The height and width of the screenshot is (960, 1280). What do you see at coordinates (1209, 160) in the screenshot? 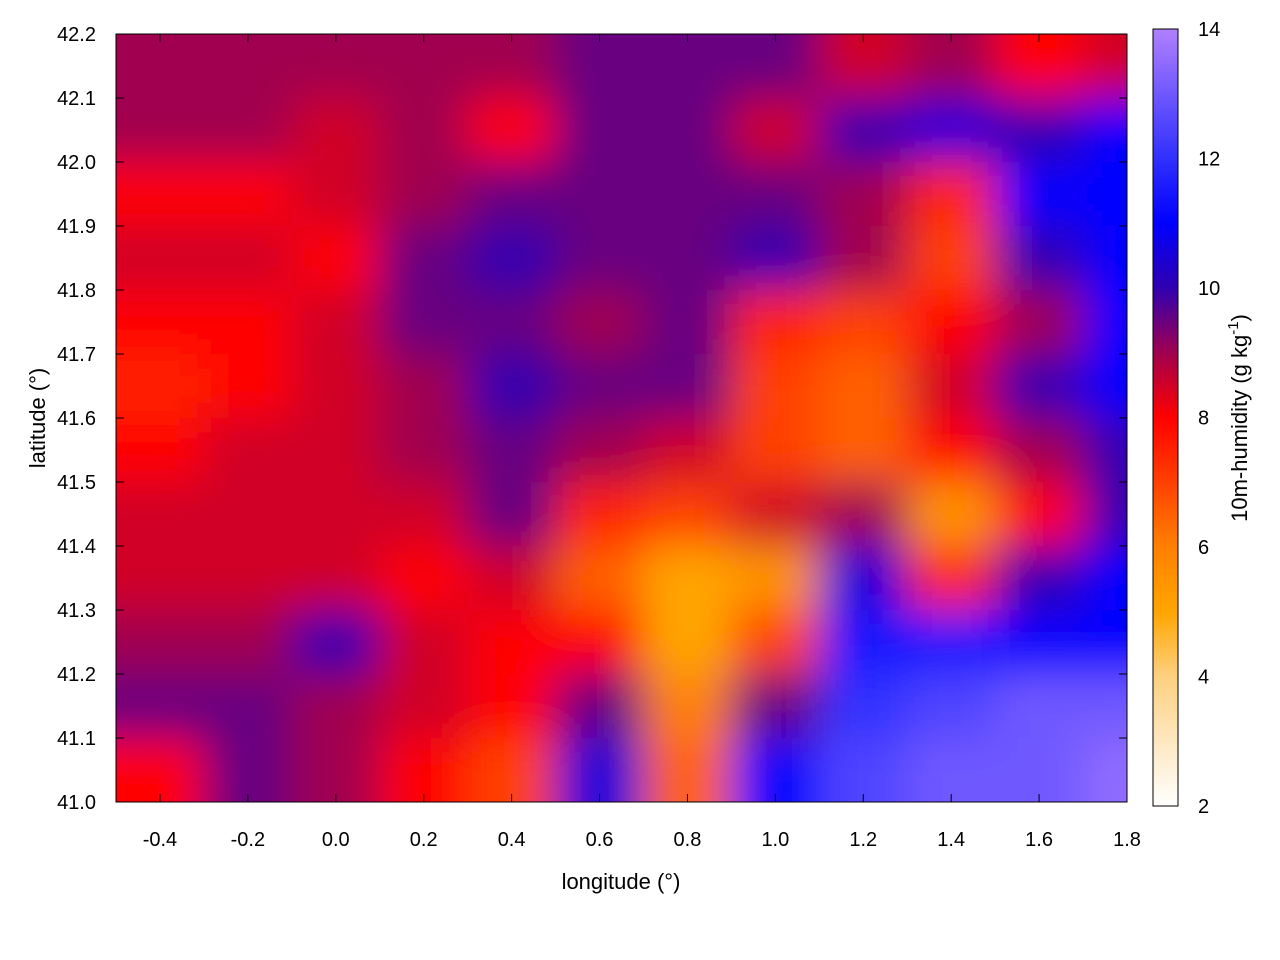
I see `colorbar-tick-label: 12` at bounding box center [1209, 160].